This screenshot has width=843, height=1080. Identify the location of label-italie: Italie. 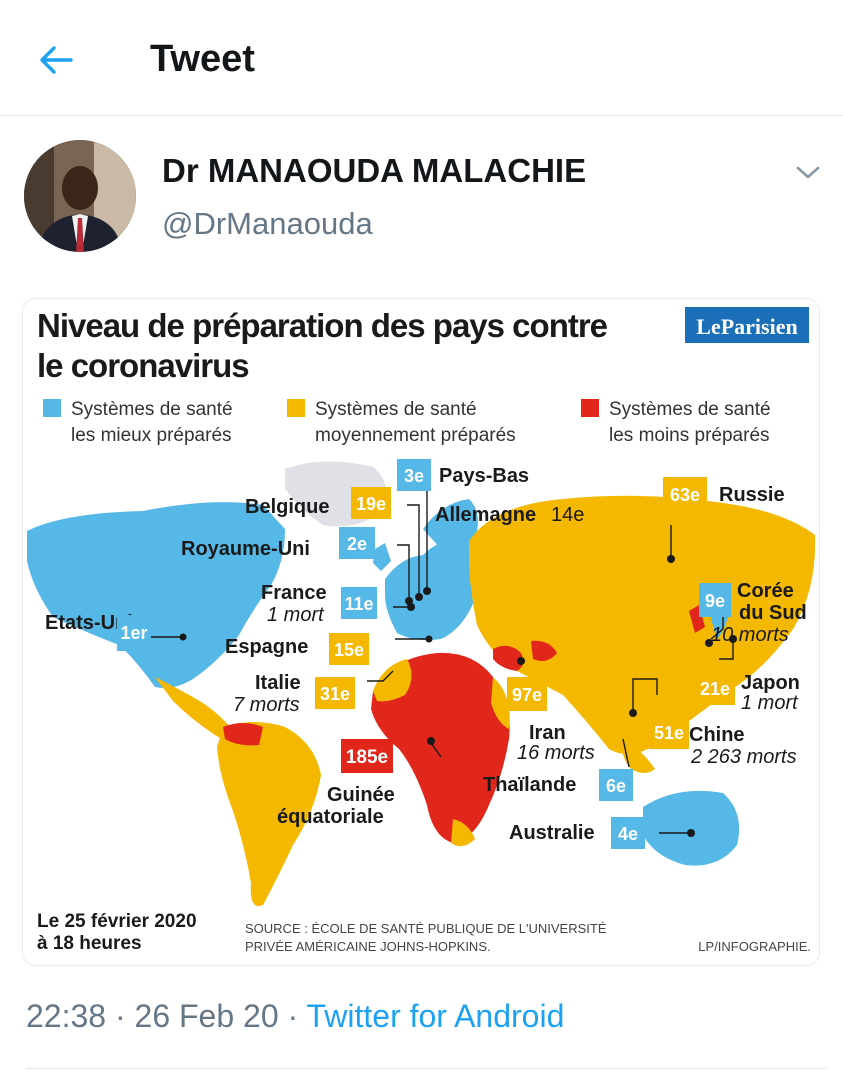
(278, 683).